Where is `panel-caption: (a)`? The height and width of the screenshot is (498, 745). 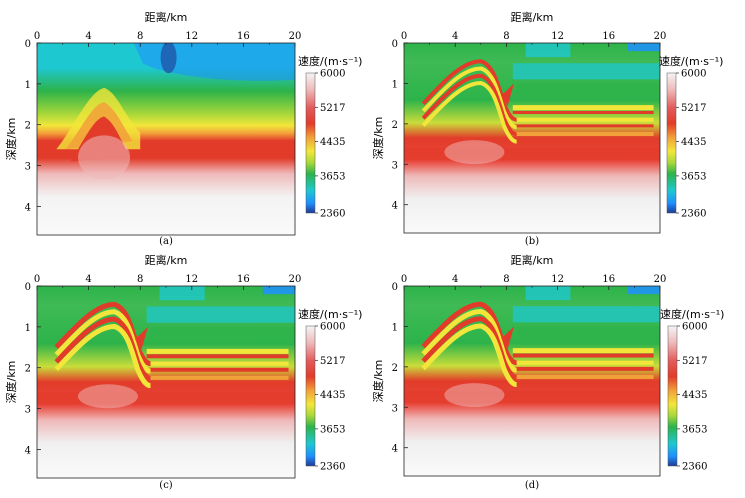
panel-caption: (a) is located at coordinates (166, 241).